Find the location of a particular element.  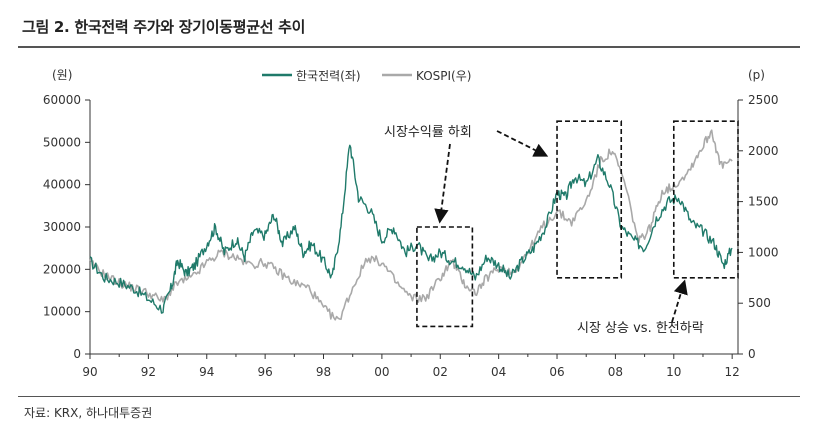

x-tick-label: 00 is located at coordinates (381, 372).